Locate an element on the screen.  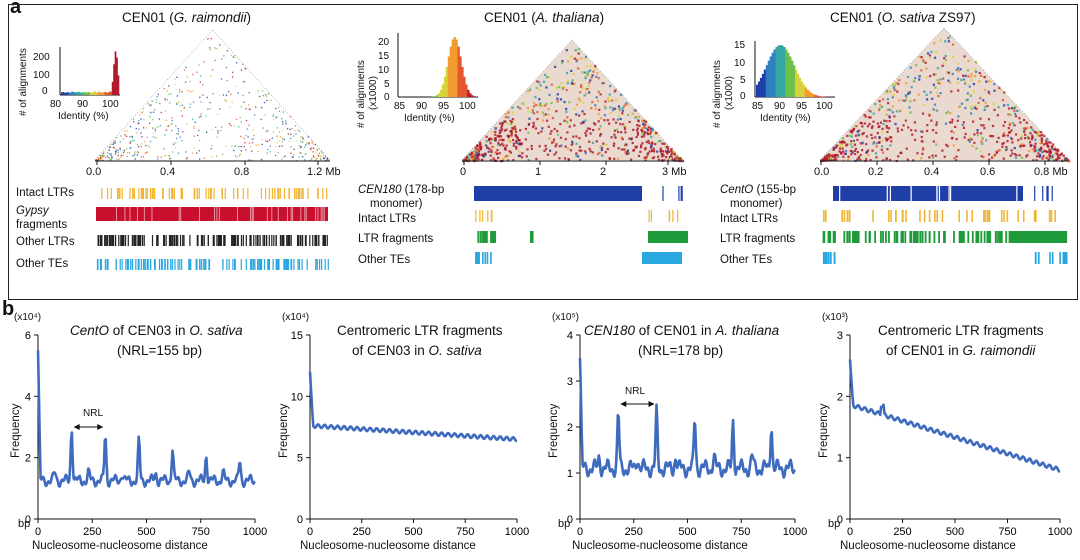
b2-ytick-label: 15 is located at coordinates (297, 336).